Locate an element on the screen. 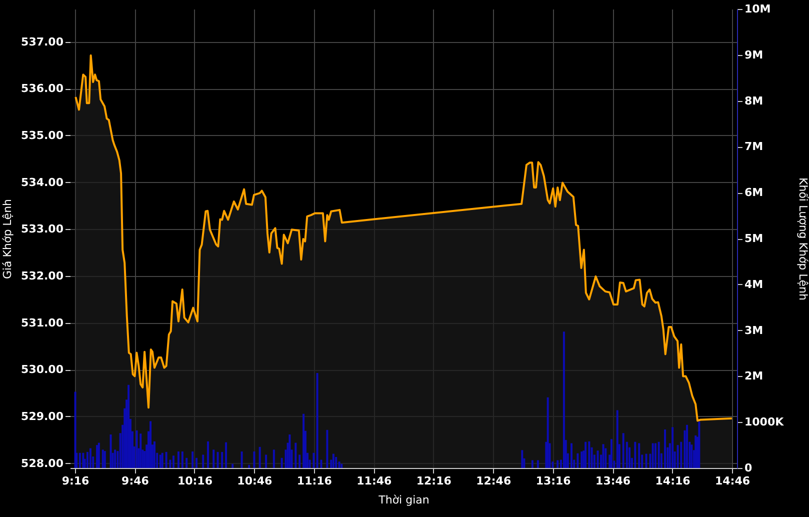 This screenshot has height=517, width=809. x-tick-label: 11:16 is located at coordinates (314, 481).